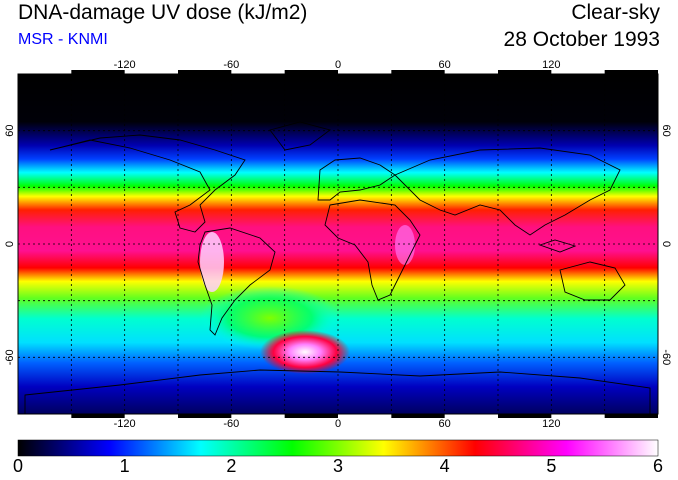  What do you see at coordinates (305, 352) in the screenshot?
I see `ozone-hole-hotspot` at bounding box center [305, 352].